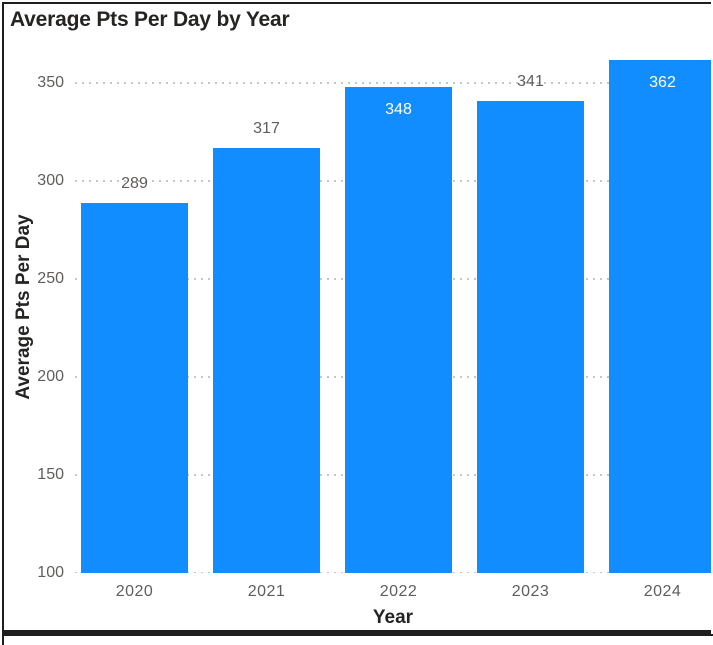  Describe the element at coordinates (50, 475) in the screenshot. I see `y-tick-label-150: 150` at that location.